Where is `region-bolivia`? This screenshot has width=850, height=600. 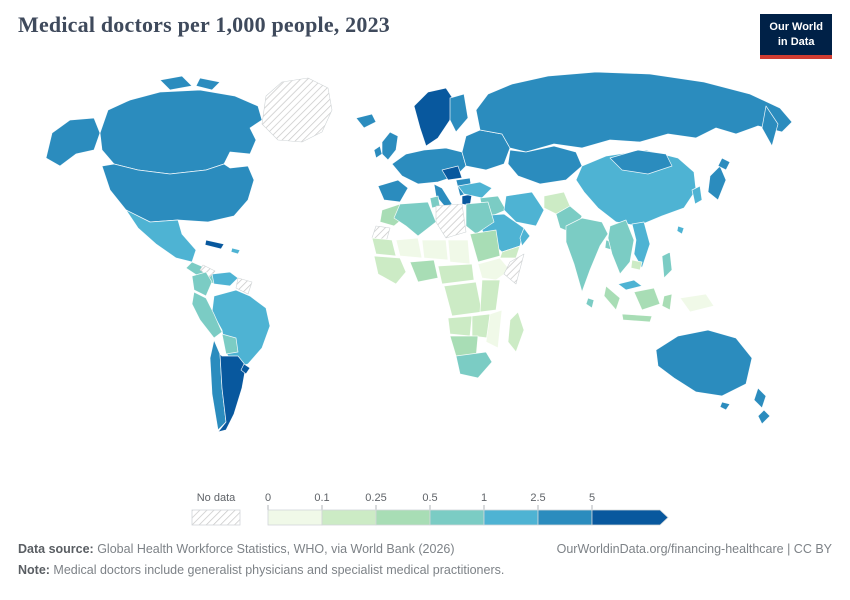
region-bolivia is located at coordinates (230, 344).